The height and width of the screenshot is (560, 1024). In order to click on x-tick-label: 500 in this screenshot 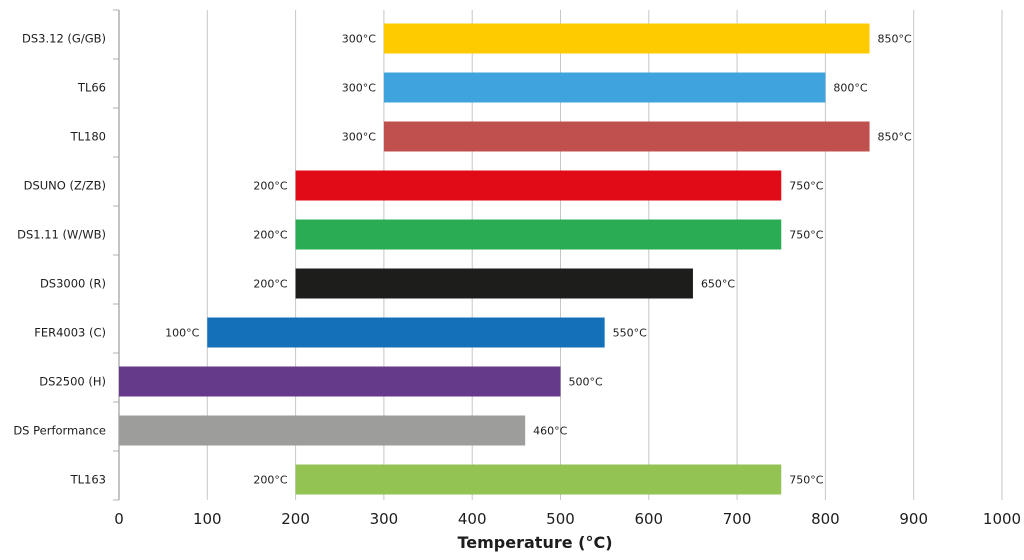, I will do `click(560, 519)`.